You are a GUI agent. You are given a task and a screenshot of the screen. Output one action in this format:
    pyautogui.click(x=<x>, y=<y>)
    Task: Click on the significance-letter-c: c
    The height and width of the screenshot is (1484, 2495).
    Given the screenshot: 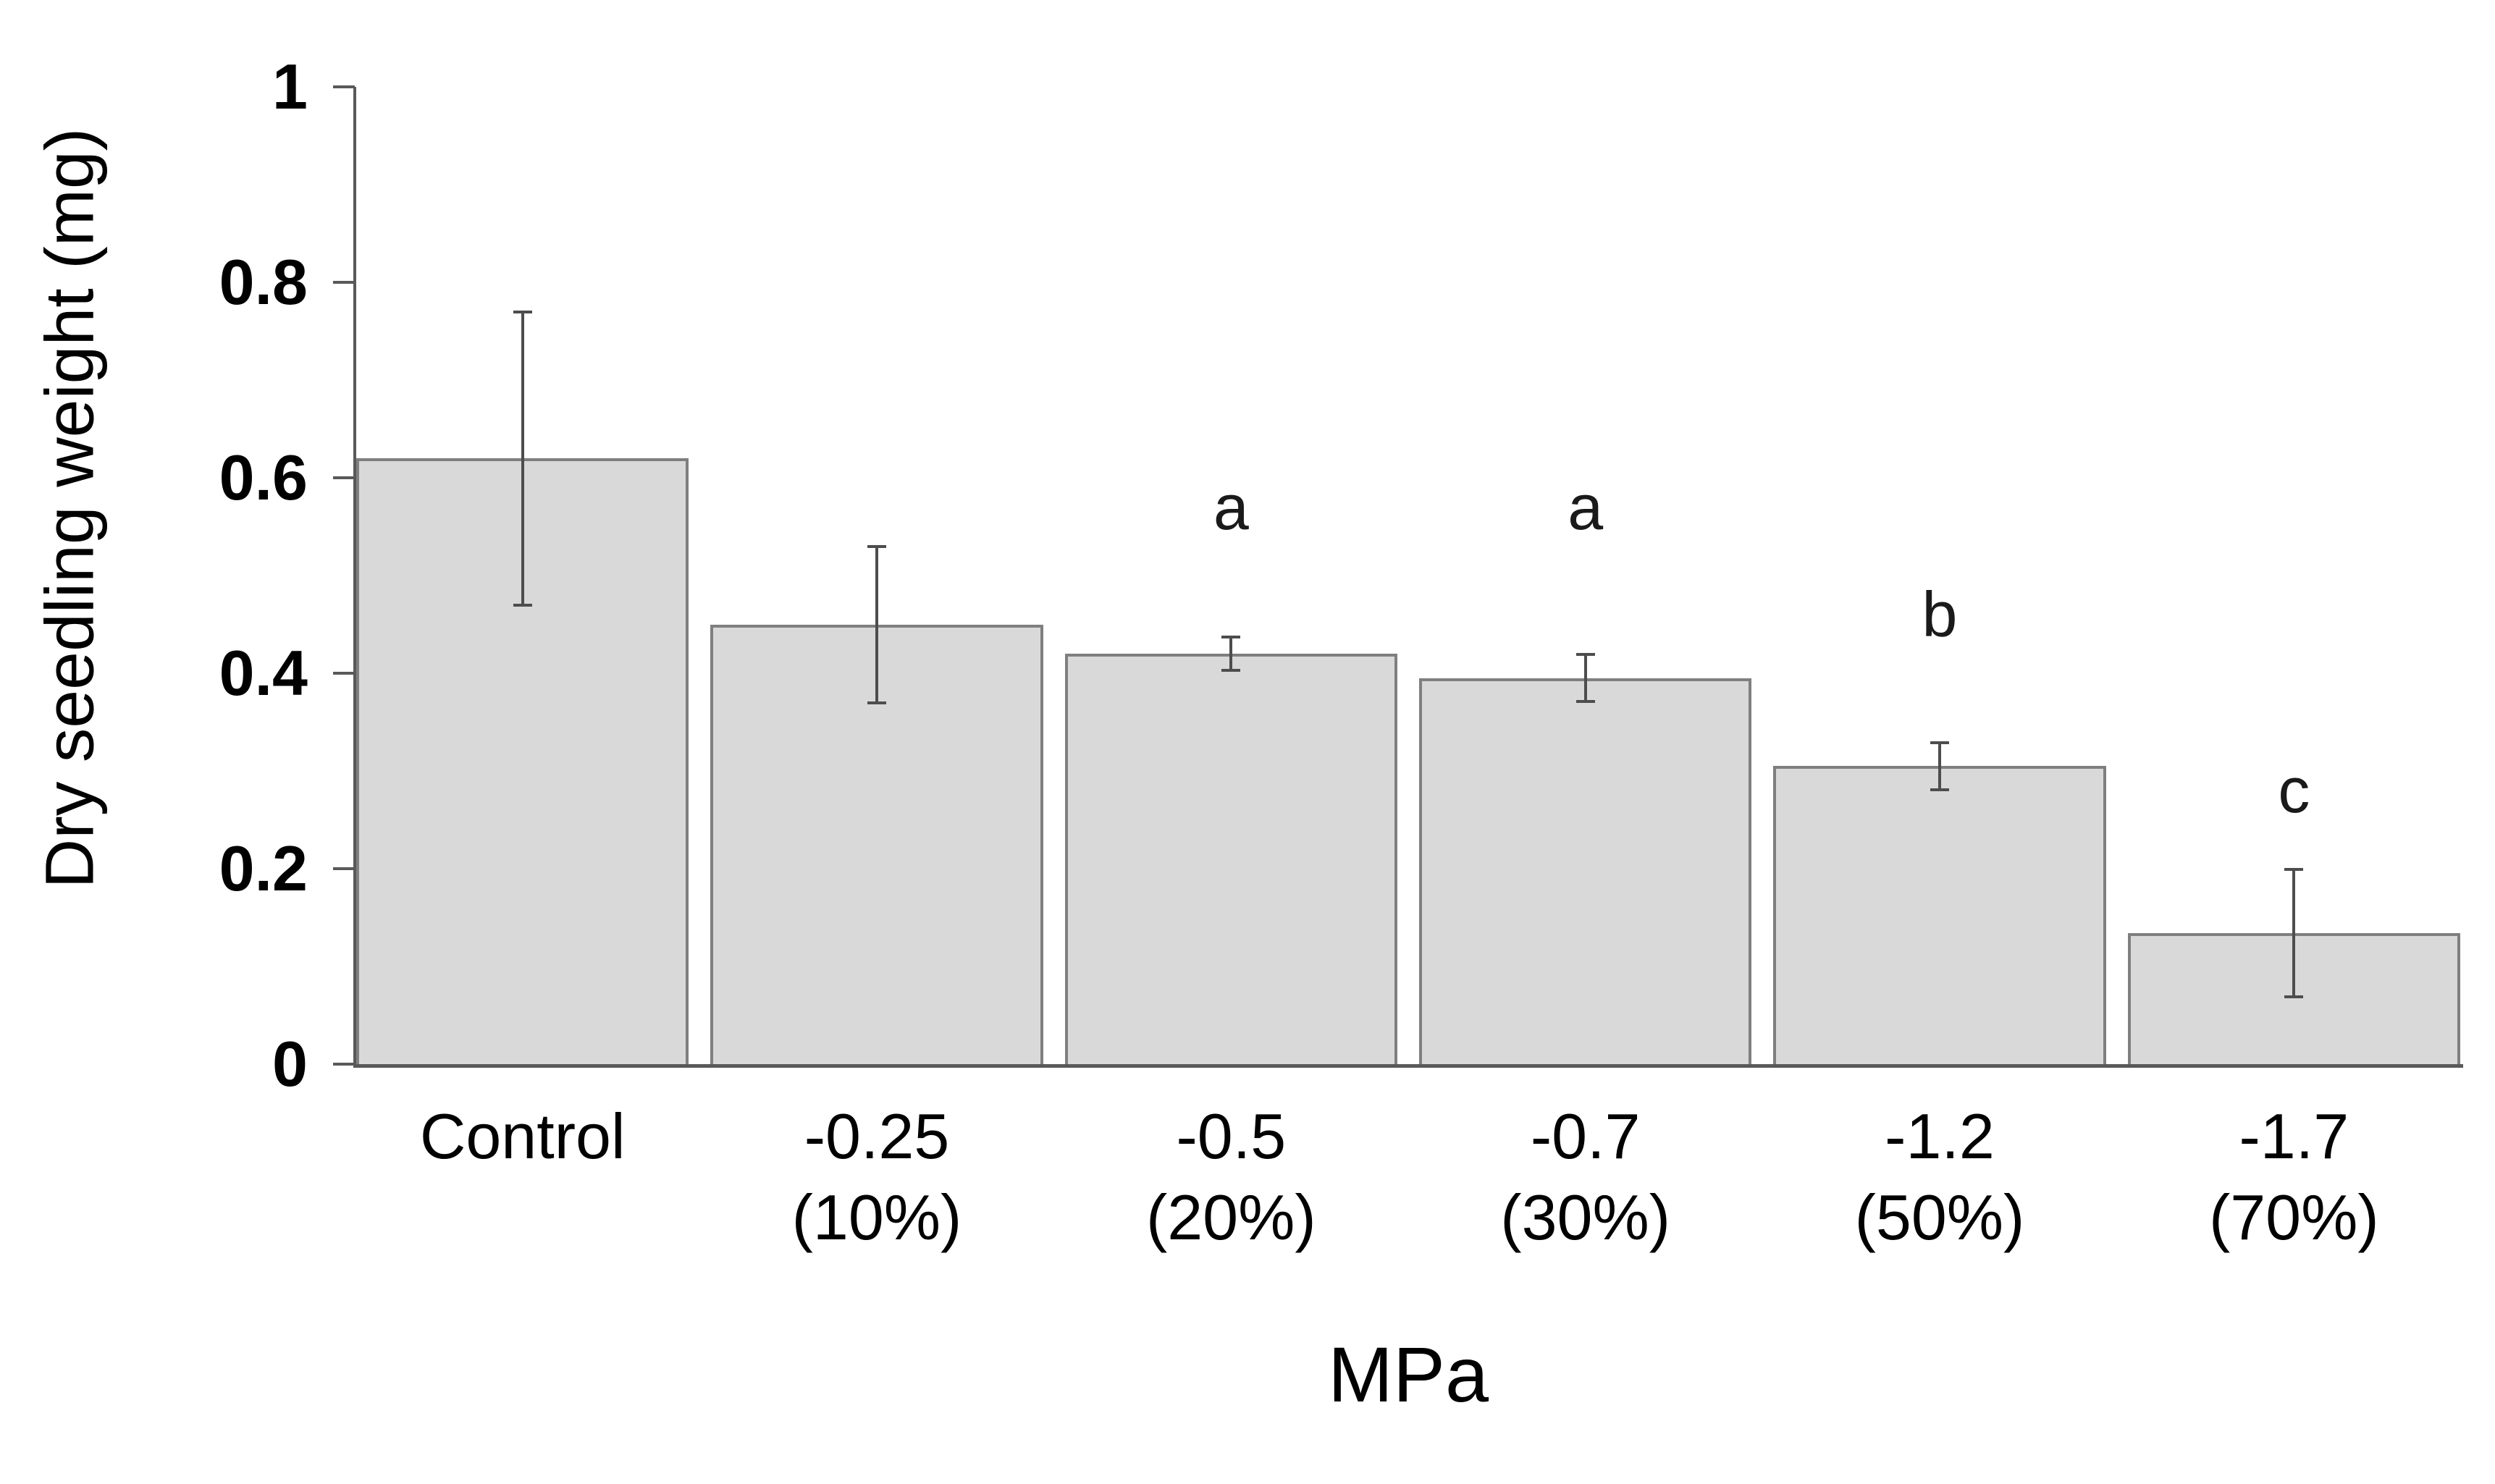 What is the action you would take?
    pyautogui.click(x=2294, y=790)
    